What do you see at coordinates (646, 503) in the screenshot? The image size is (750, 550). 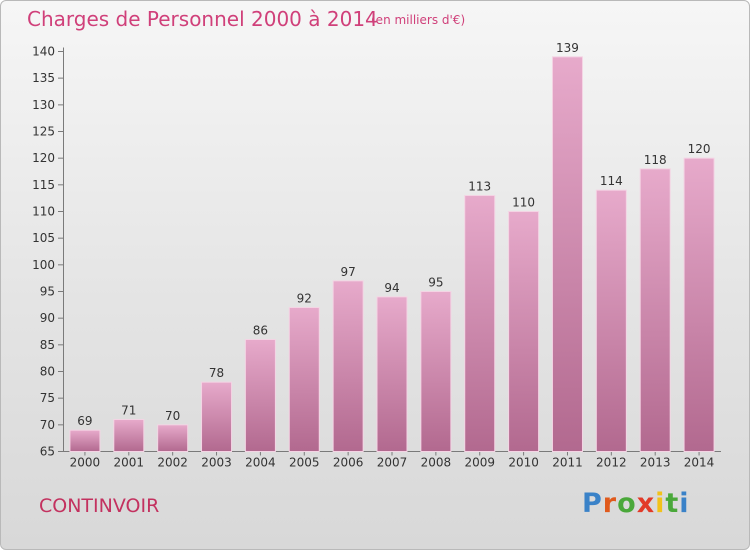 I see `logo-letter: x` at bounding box center [646, 503].